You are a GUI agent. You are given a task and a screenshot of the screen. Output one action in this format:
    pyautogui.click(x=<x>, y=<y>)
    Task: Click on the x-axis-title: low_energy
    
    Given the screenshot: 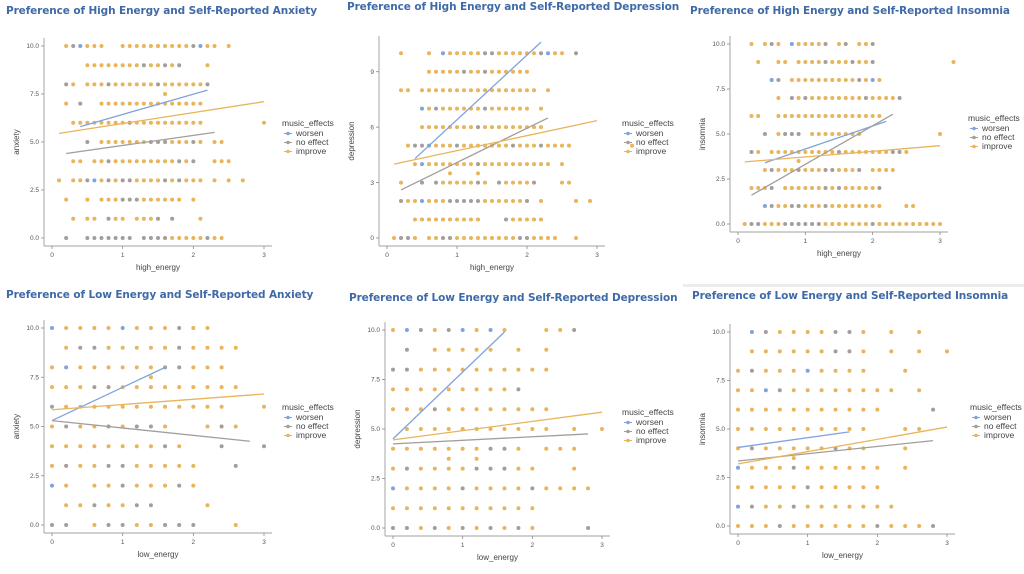 What is the action you would take?
    pyautogui.click(x=842, y=555)
    